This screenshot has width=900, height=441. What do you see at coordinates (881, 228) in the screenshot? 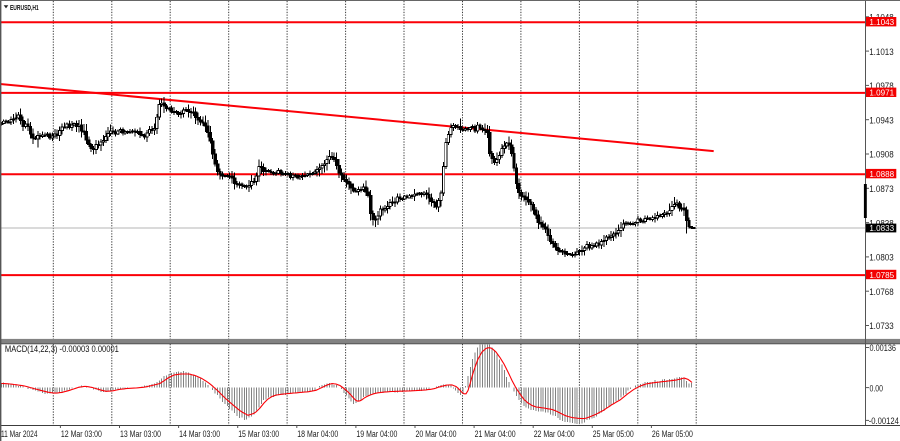
I see `svg-text: 1.0833` at bounding box center [881, 228].